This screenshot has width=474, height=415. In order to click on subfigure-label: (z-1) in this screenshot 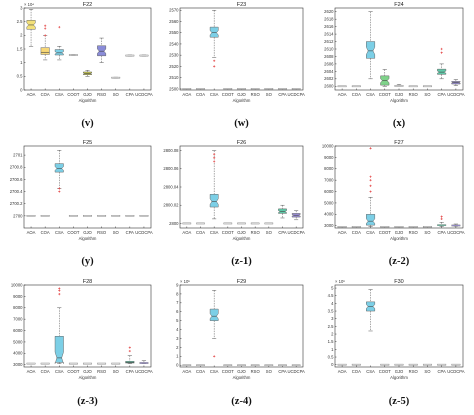, I will do `click(241, 261)`.